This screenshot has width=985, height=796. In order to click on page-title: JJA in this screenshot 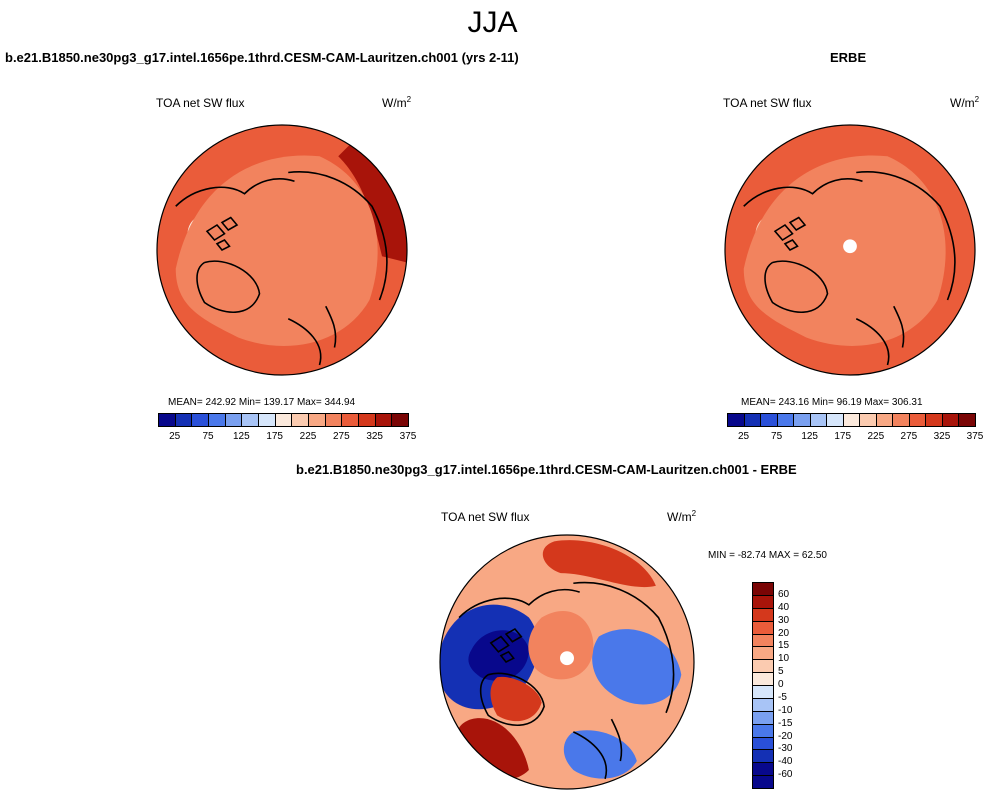, I will do `click(492, 22)`.